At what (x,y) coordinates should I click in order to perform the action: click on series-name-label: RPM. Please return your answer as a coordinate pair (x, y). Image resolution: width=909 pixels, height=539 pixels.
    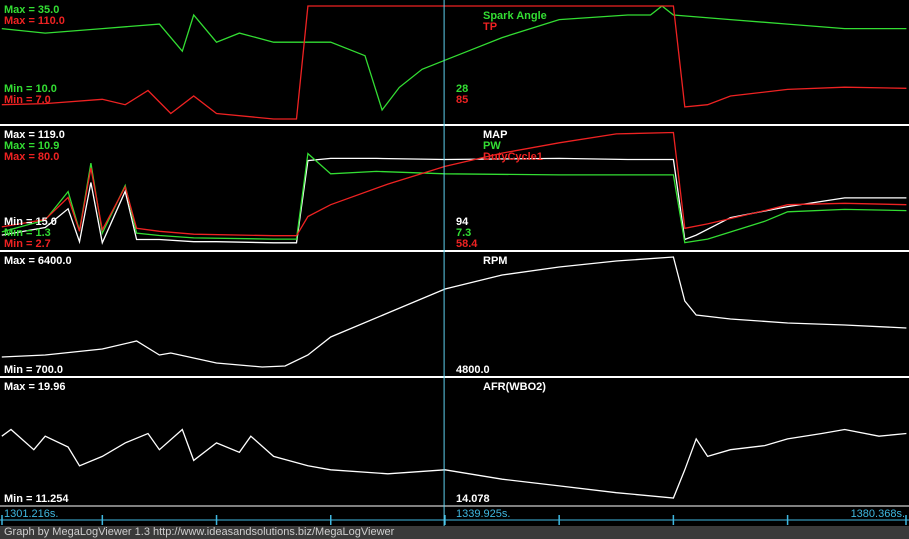
    Looking at the image, I should click on (495, 261).